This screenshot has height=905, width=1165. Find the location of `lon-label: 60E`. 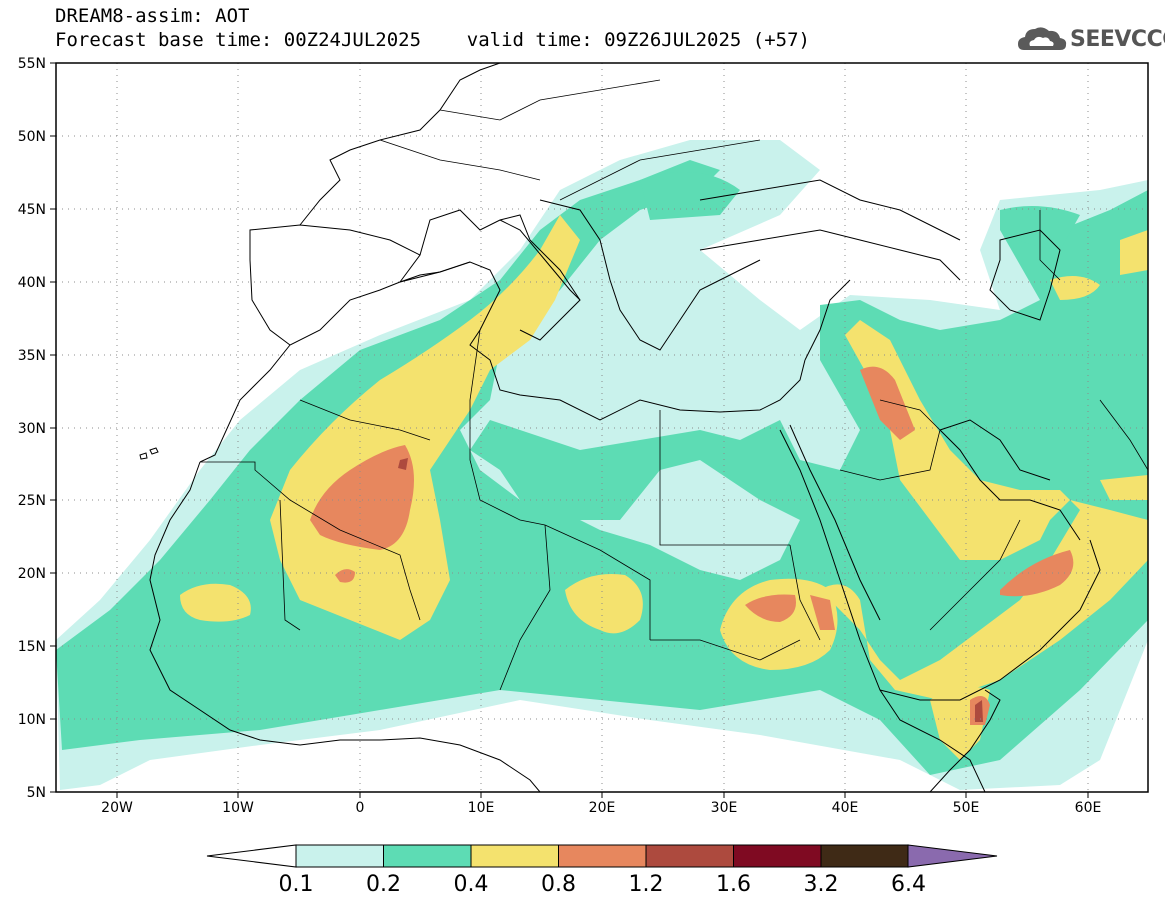

lon-label: 60E is located at coordinates (1088, 808).